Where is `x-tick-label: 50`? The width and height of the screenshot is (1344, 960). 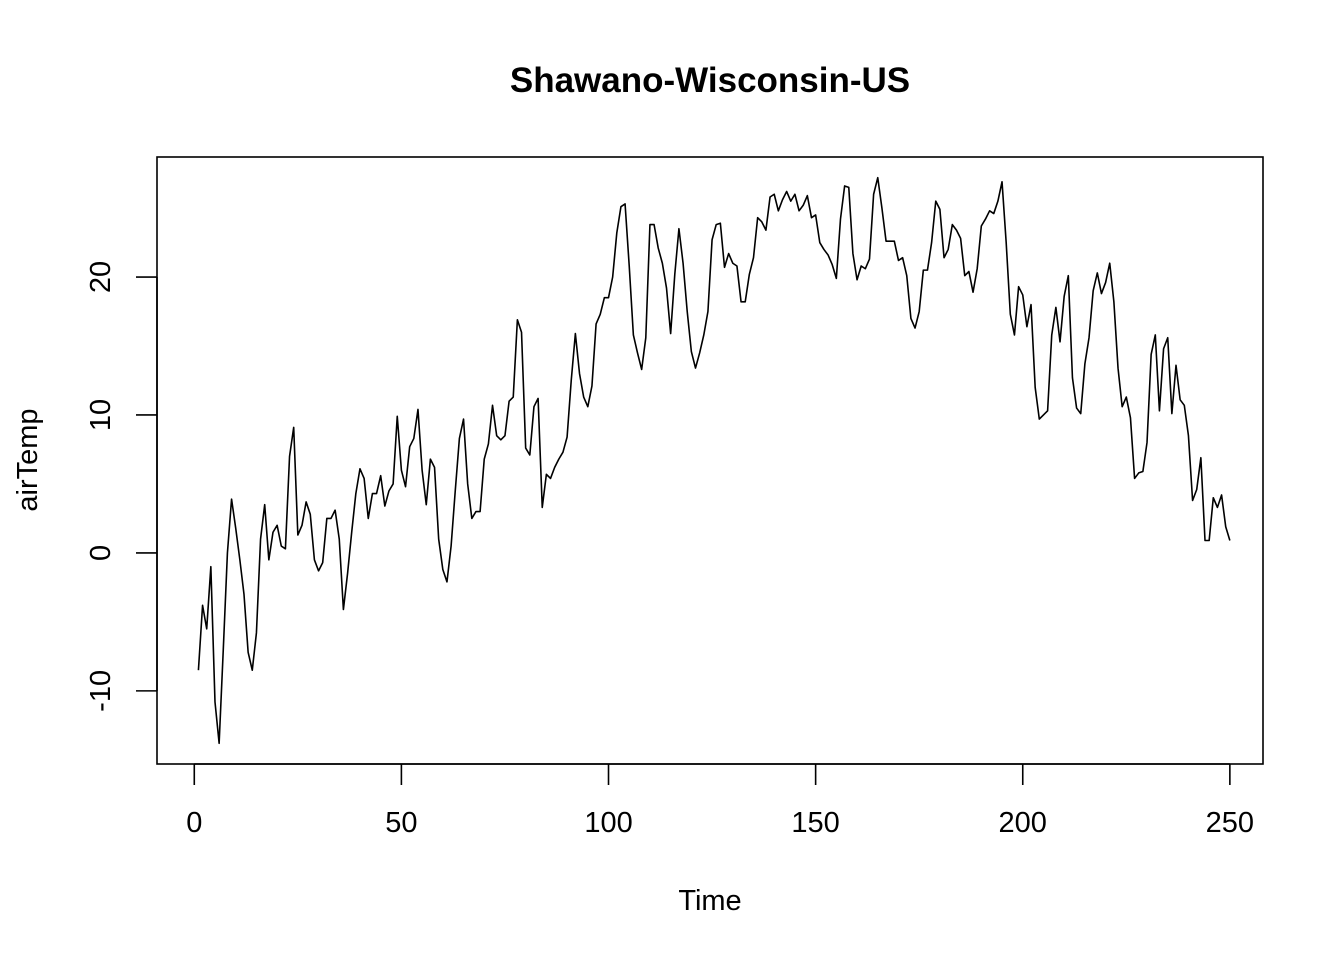
x-tick-label: 50 is located at coordinates (401, 823).